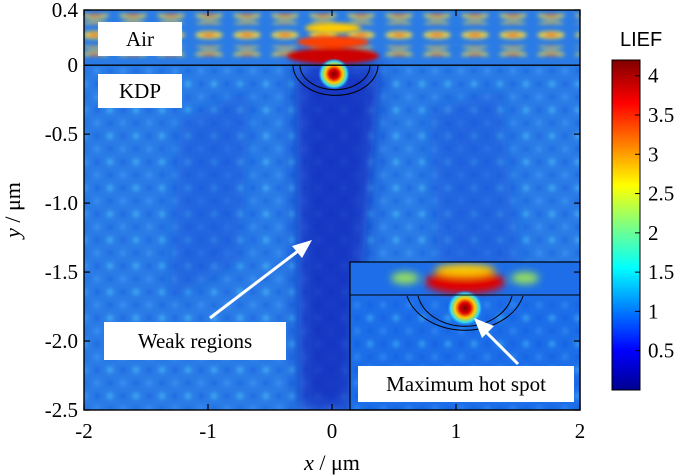  I want to click on colorbar-tick-label: 3.5, so click(661, 115).